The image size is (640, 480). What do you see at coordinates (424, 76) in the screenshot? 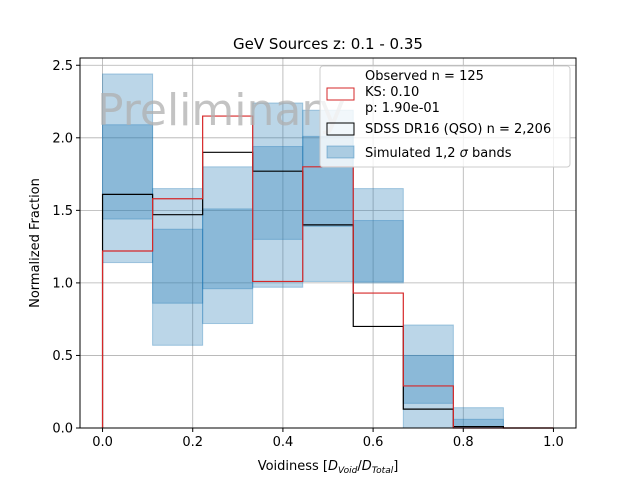
I see `legend-observed-label: Observed n = 125` at bounding box center [424, 76].